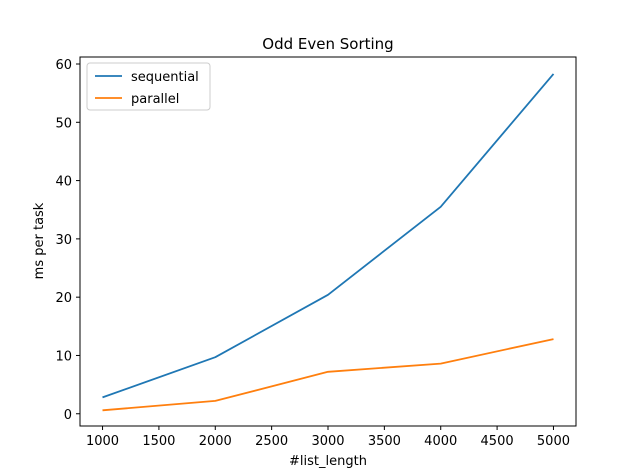 This screenshot has height=476, width=640. I want to click on y-tick-label: 40, so click(63, 182).